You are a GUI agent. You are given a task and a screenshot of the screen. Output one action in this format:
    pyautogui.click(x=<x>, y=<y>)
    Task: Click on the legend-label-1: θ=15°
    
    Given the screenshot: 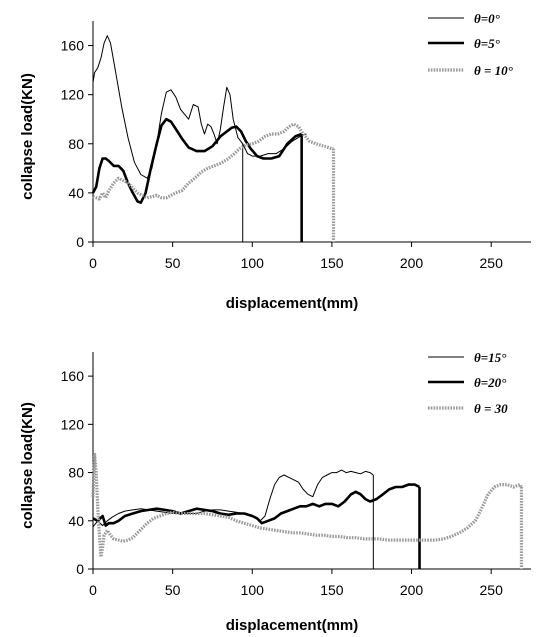 What is the action you would take?
    pyautogui.click(x=490, y=357)
    